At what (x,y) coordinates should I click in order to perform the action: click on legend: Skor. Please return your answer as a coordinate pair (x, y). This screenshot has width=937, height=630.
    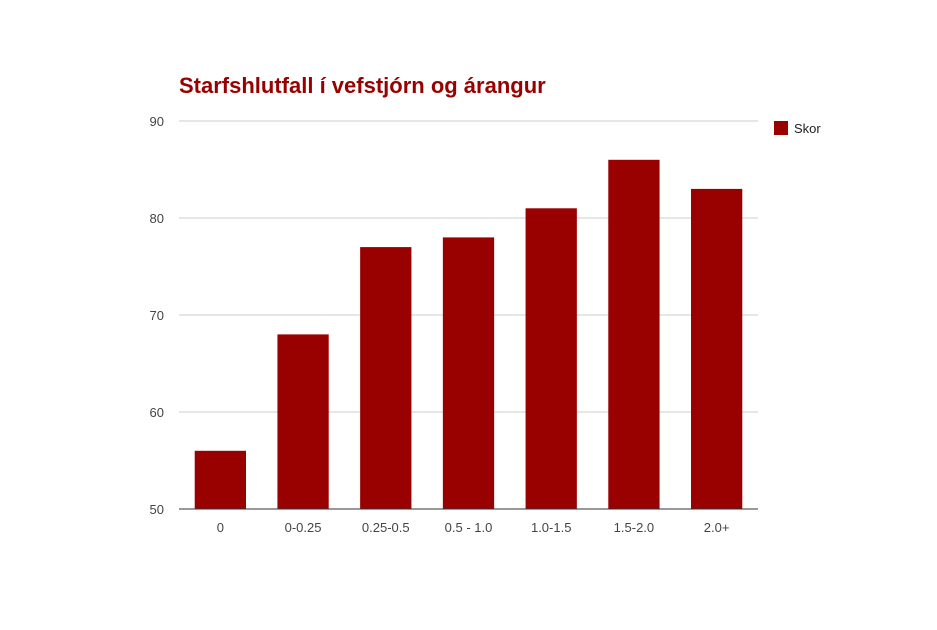
    Looking at the image, I should click on (797, 128).